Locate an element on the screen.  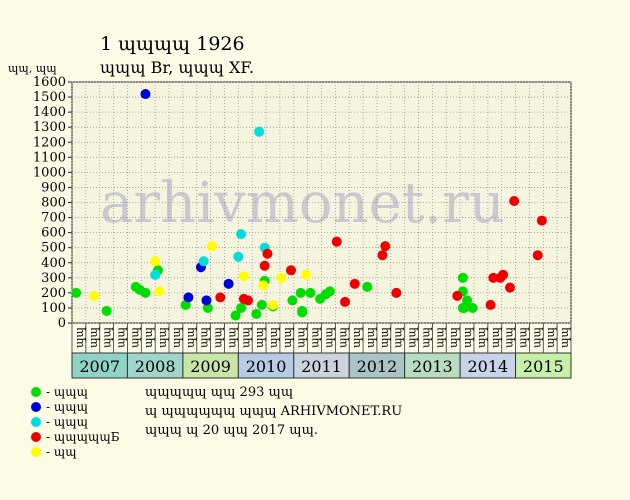
y-tick-label: 1400 is located at coordinates (49, 112).